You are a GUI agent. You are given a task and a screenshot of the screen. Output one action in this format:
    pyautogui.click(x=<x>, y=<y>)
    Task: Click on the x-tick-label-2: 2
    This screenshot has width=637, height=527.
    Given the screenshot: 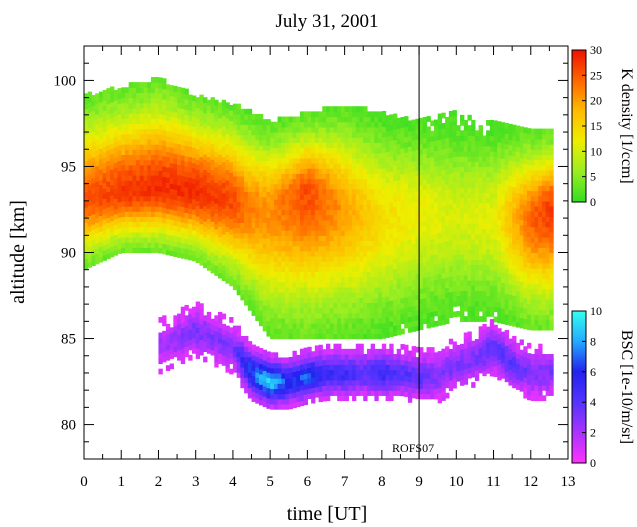 What is the action you would take?
    pyautogui.click(x=159, y=482)
    